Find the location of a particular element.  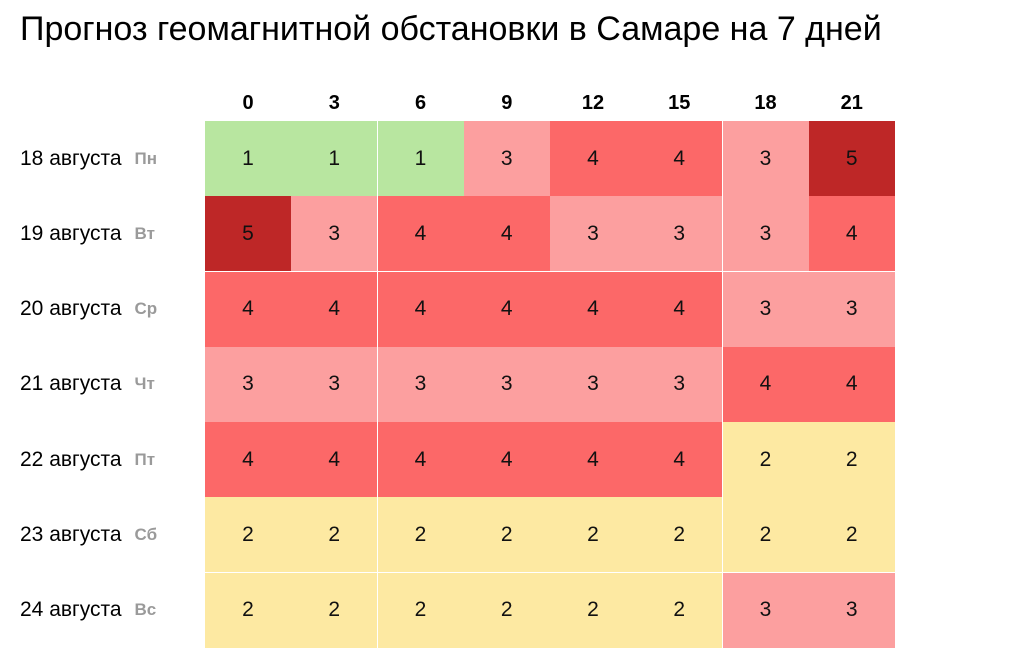

weekday-label: Вт is located at coordinates (144, 233).